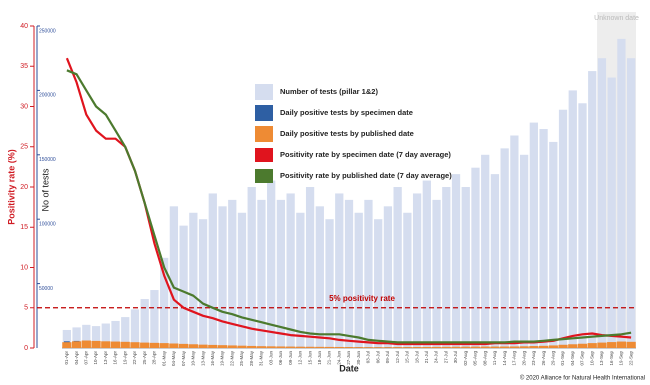 This screenshot has height=385, width=650. I want to click on y2-tick-label: 10, so click(24, 267).